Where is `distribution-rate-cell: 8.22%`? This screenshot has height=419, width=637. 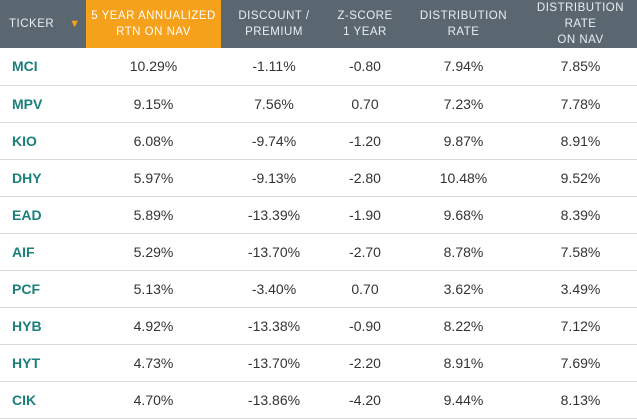 distribution-rate-cell: 8.22% is located at coordinates (463, 326).